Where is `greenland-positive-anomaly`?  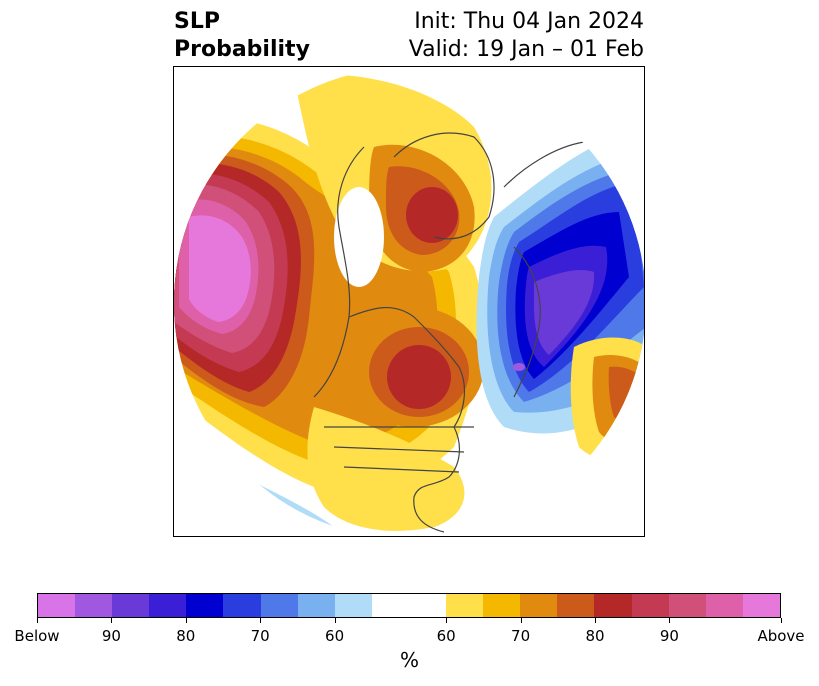 greenland-positive-anomaly is located at coordinates (393, 173).